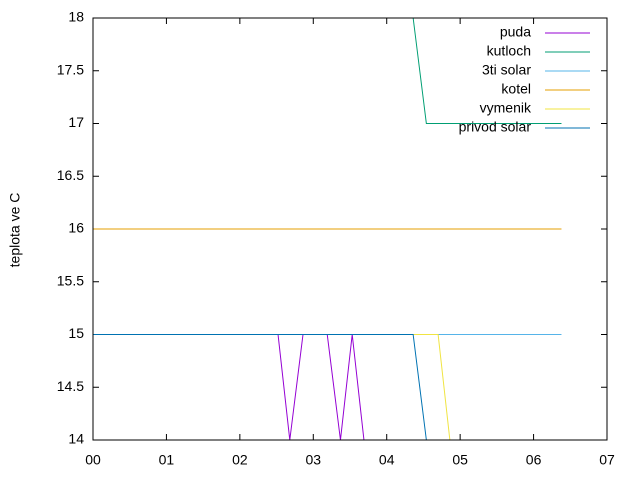  Describe the element at coordinates (70, 175) in the screenshot. I see `y-tick-label: 16.5` at that location.